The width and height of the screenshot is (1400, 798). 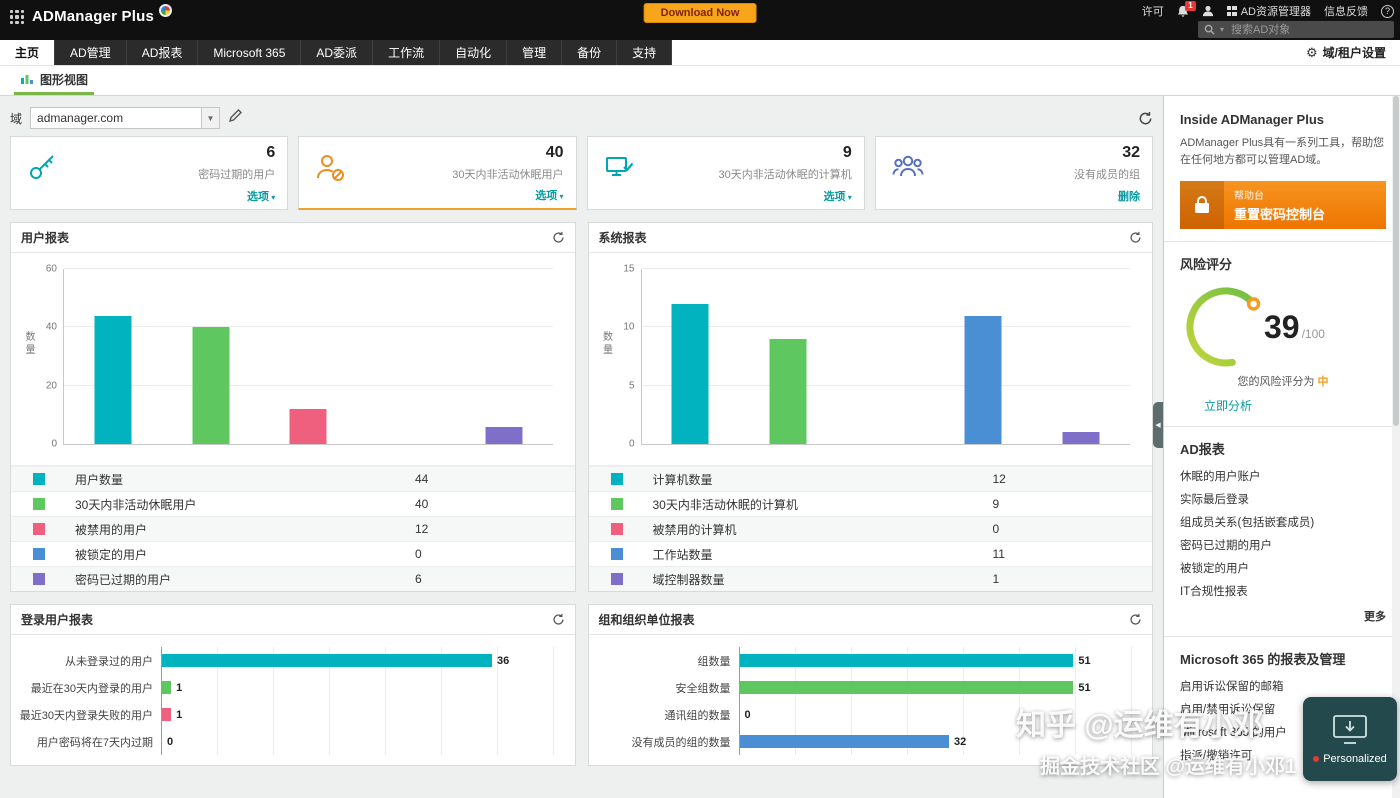 What do you see at coordinates (870, 553) in the screenshot?
I see `legend-row: 工作站数量 11` at bounding box center [870, 553].